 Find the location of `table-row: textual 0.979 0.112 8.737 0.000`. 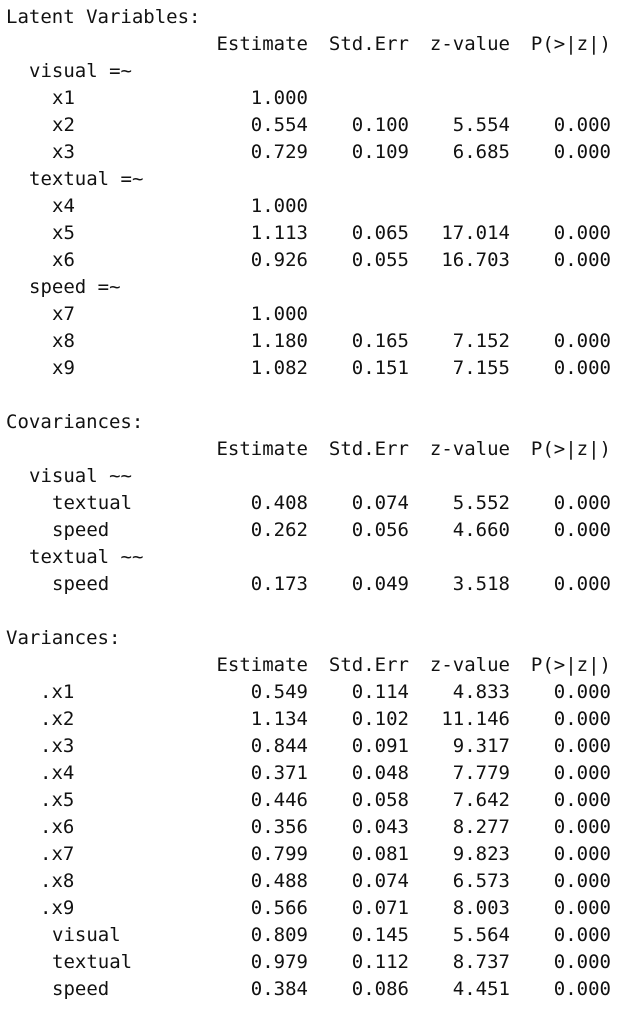

table-row: textual 0.979 0.112 8.737 0.000 is located at coordinates (318, 962).